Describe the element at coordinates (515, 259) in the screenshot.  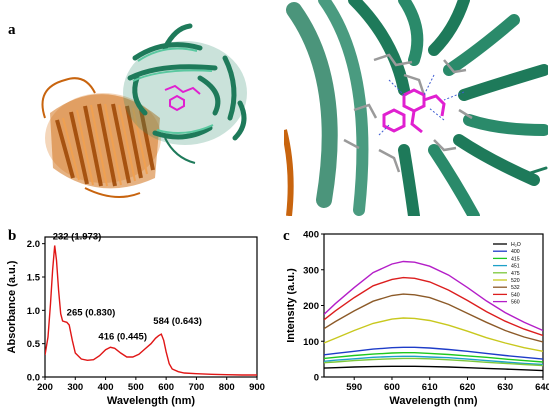
I see `legend-label: 415` at that location.